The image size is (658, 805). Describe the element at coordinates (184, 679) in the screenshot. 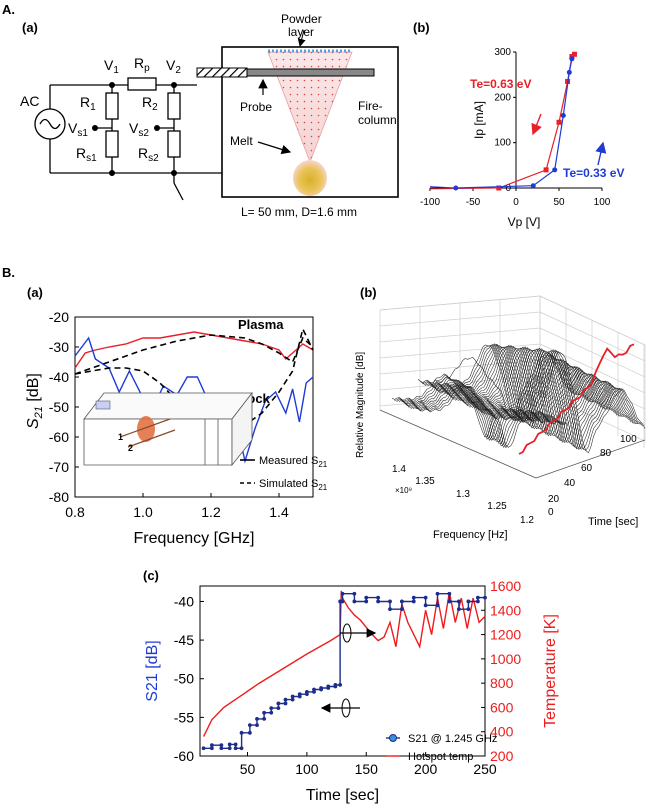

I see `y-left-tick-label: -50` at that location.